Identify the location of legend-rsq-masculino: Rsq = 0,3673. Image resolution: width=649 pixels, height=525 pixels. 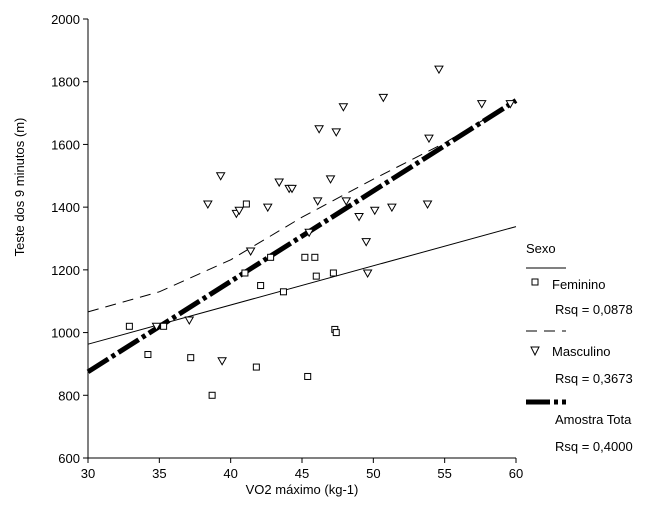
(594, 378).